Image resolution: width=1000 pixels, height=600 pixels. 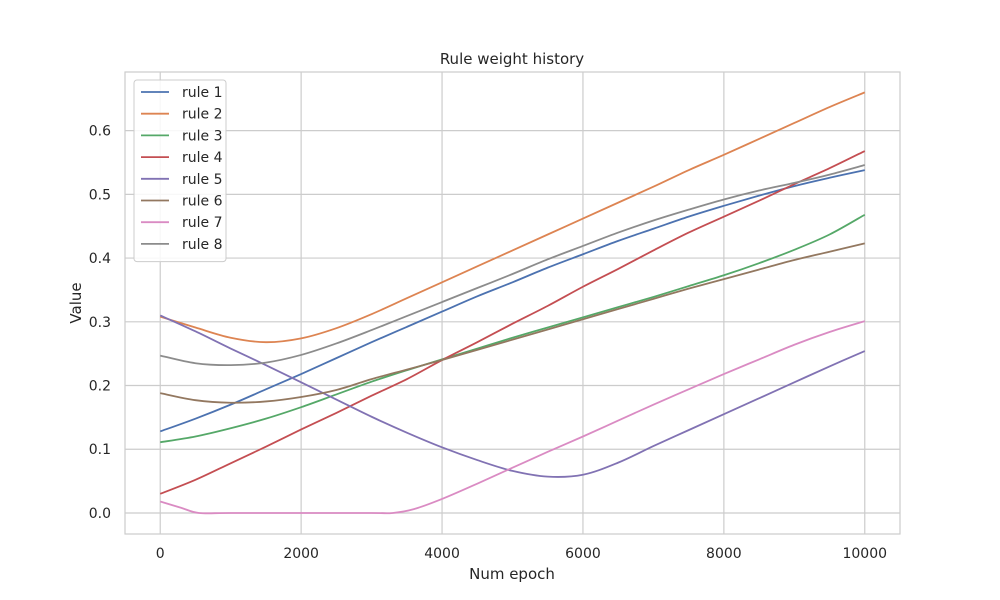 I want to click on chart-title: Rule weight history, so click(x=512, y=59).